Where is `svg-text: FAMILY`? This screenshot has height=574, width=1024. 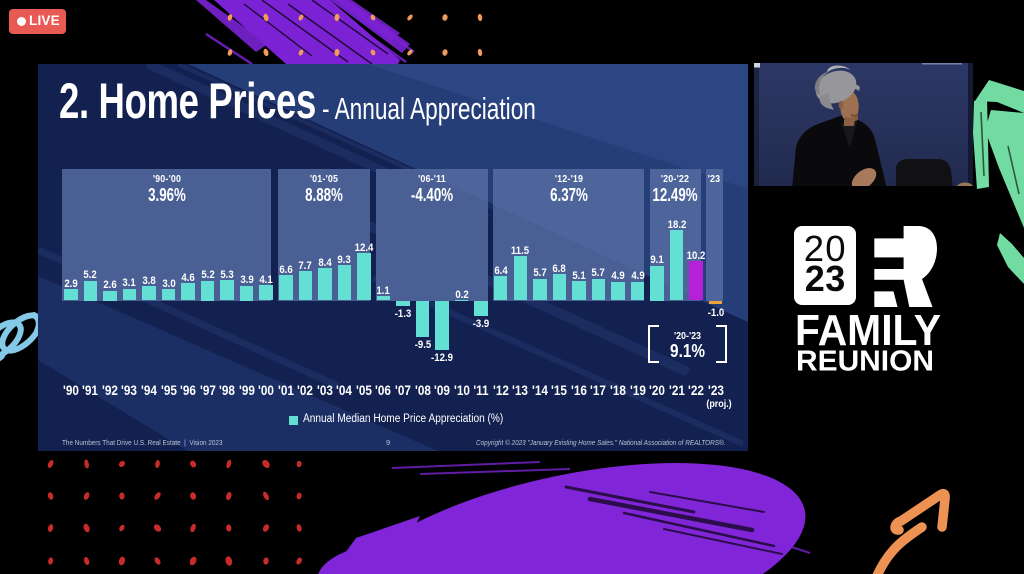
svg-text: FAMILY is located at coordinates (868, 330).